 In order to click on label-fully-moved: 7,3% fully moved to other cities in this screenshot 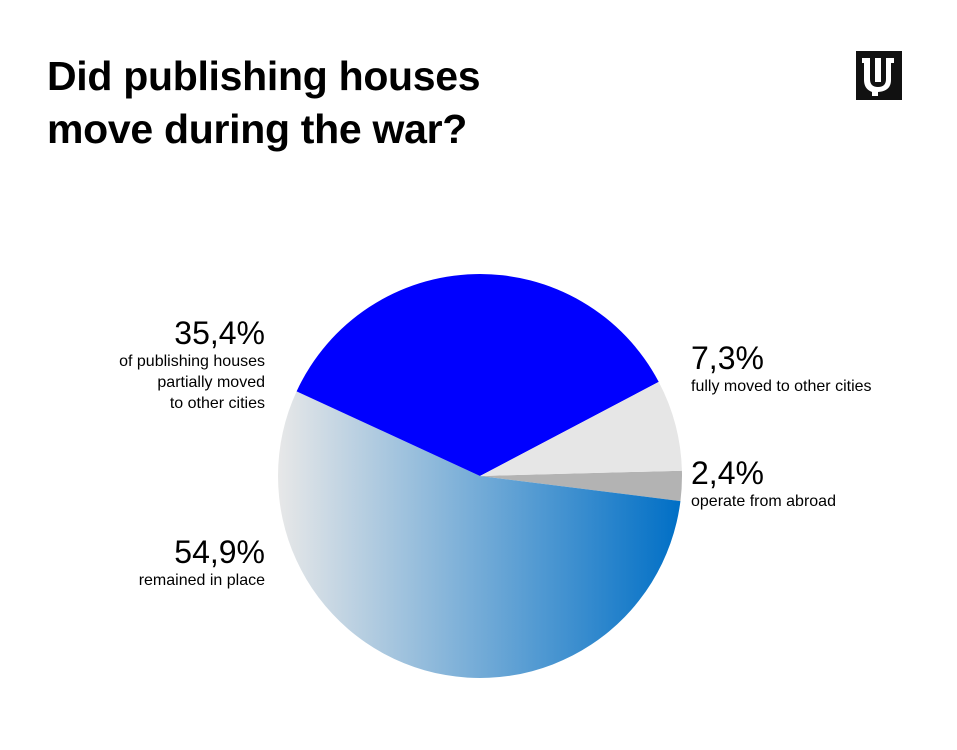, I will do `click(781, 368)`.